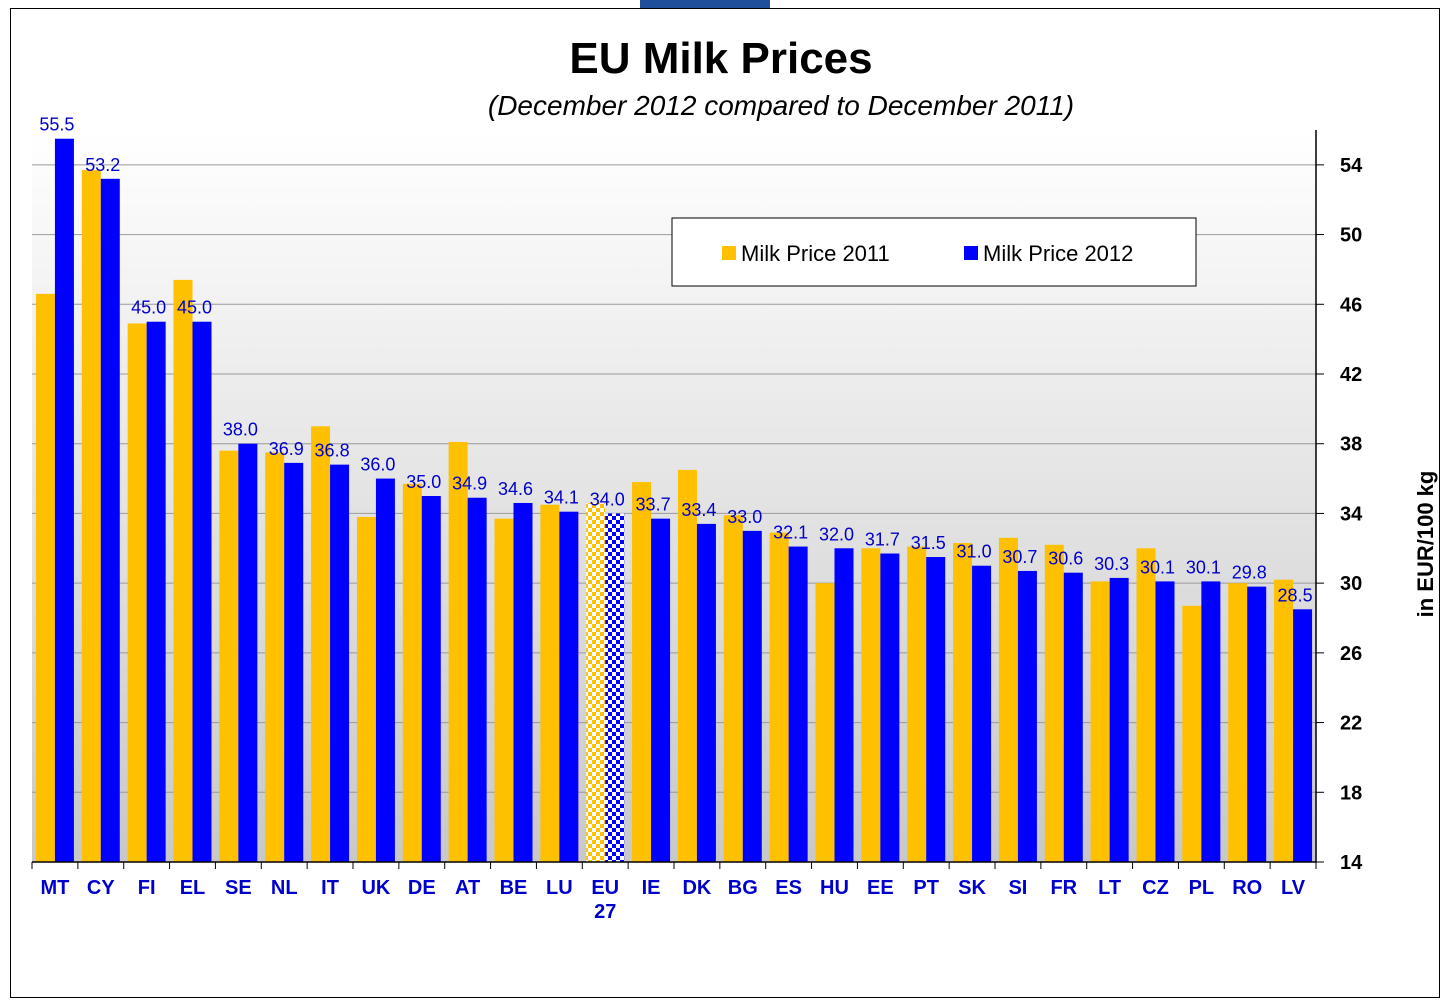 The width and height of the screenshot is (1442, 1000). I want to click on data-label-2012: 35.0, so click(423, 482).